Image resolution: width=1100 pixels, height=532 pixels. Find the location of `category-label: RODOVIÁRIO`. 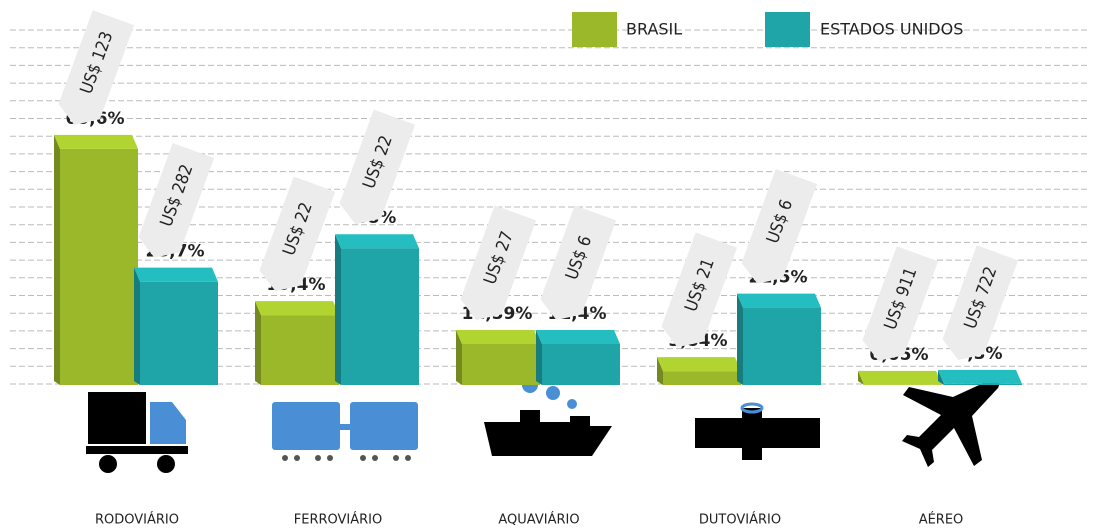

category-label: RODOVIÁRIO is located at coordinates (137, 520).